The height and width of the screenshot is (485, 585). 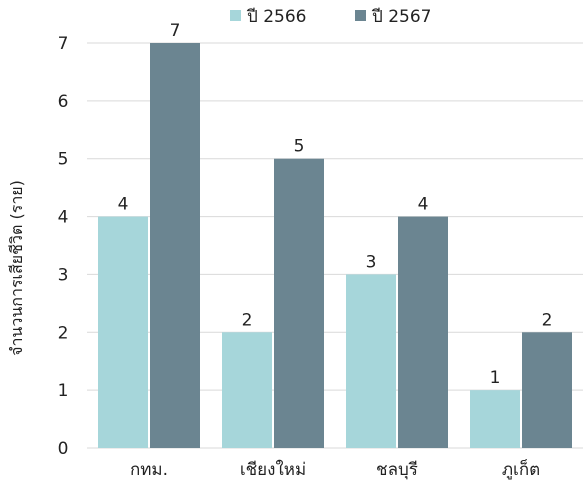 What do you see at coordinates (397, 470) in the screenshot?
I see `x-tick-label: ชลบุรี` at bounding box center [397, 470].